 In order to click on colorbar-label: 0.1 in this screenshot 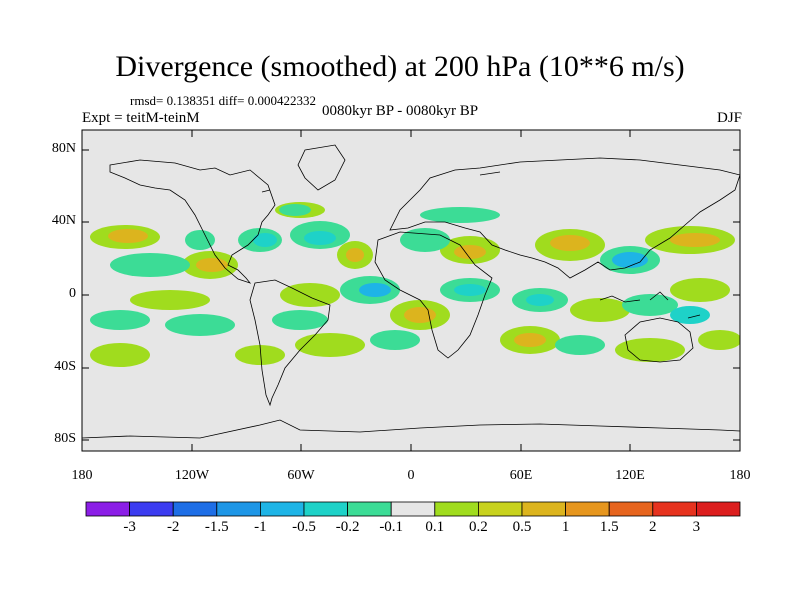, I will do `click(435, 527)`.